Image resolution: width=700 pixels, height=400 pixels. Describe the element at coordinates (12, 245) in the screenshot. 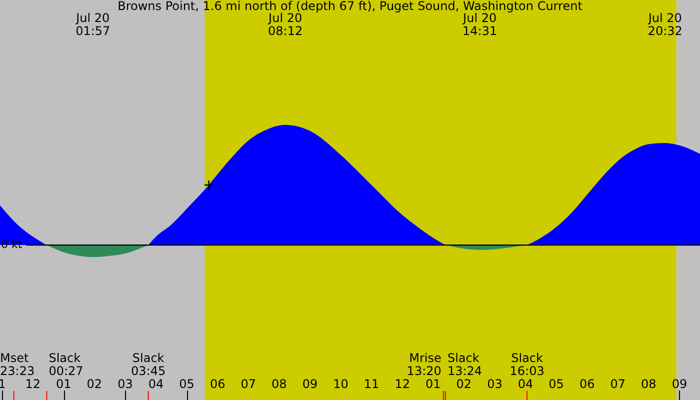

I see `ref-line-label: 0 kt` at that location.